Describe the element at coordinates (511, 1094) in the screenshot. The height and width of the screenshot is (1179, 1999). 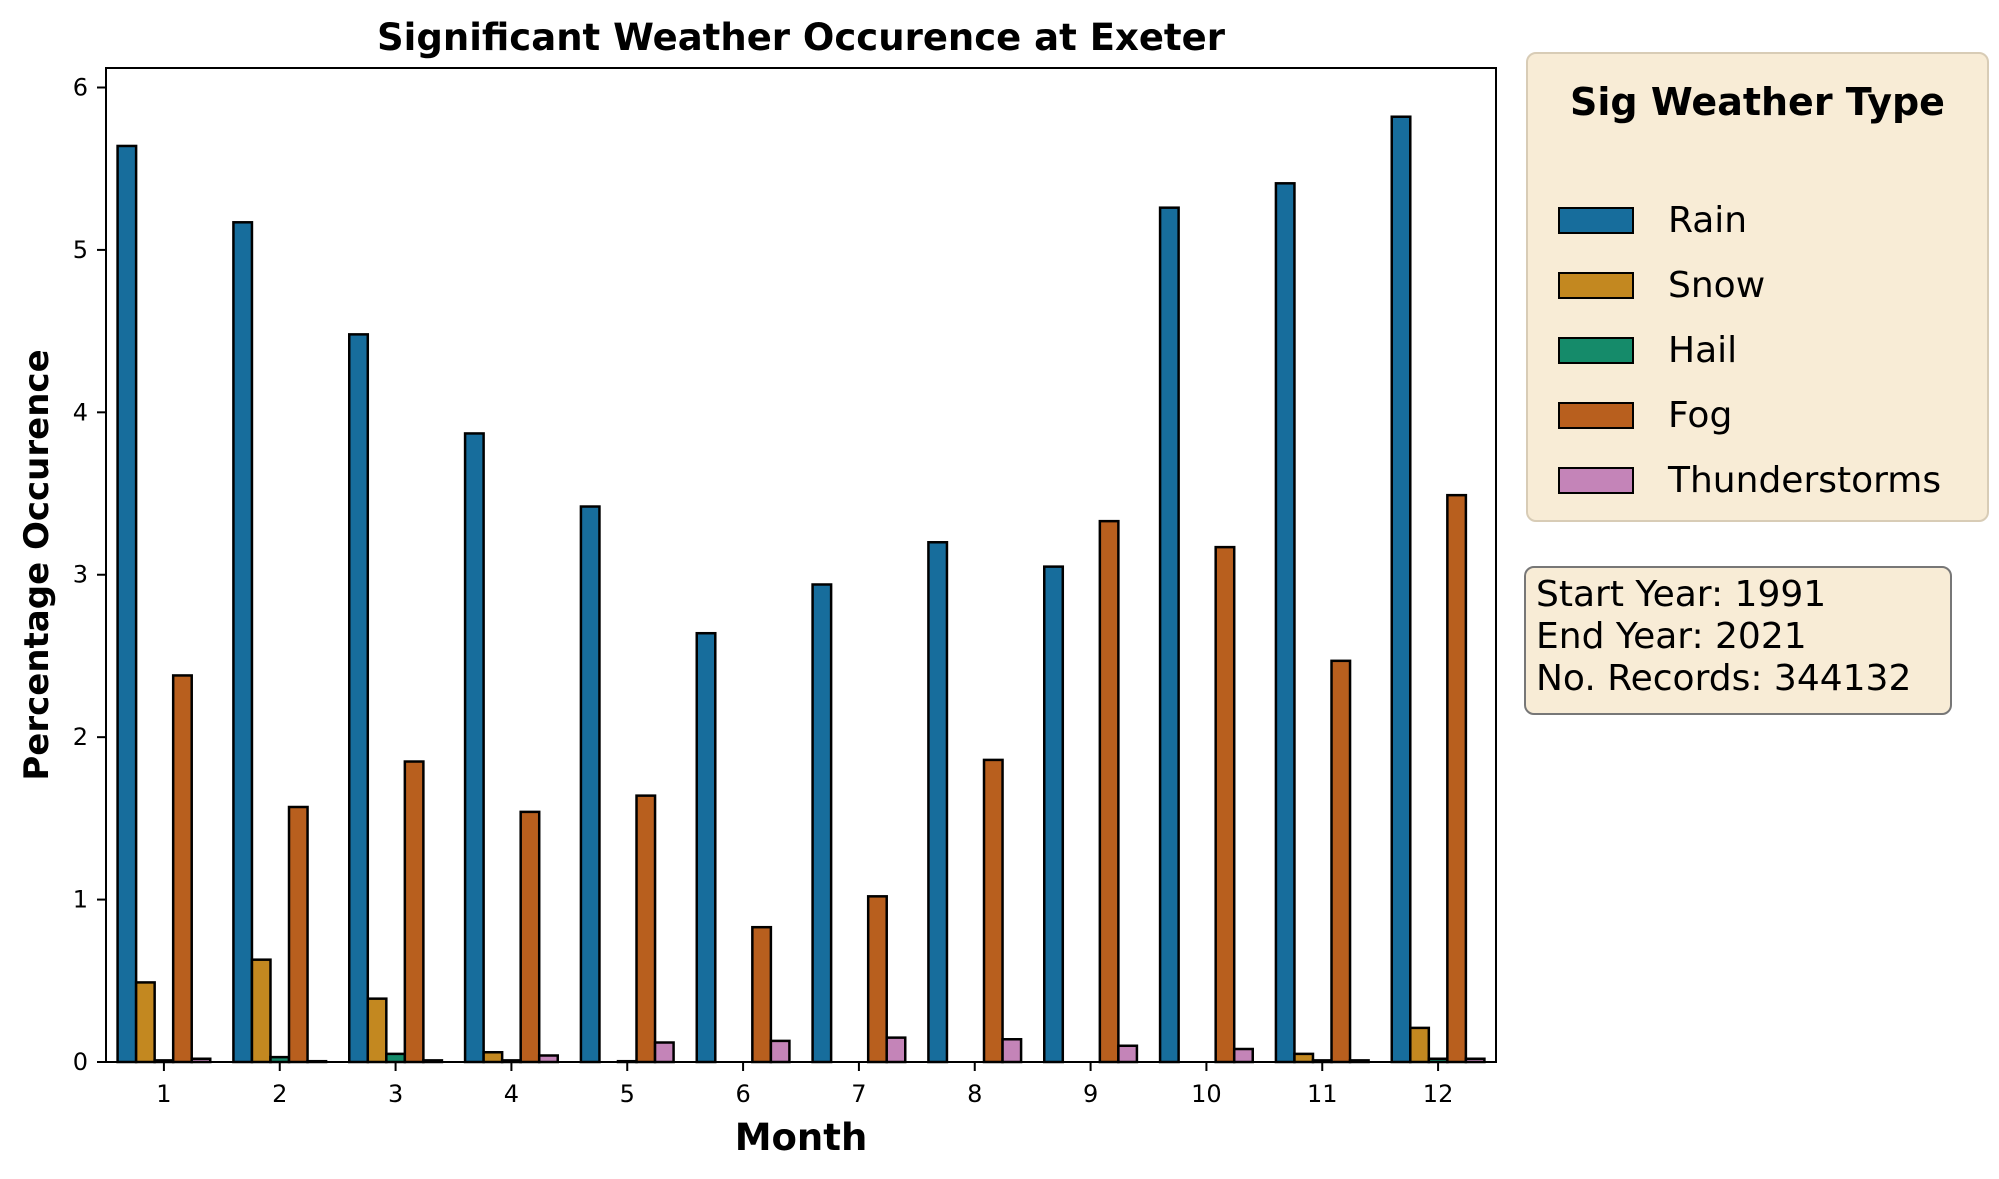
I see `x-tick-label: 4` at that location.